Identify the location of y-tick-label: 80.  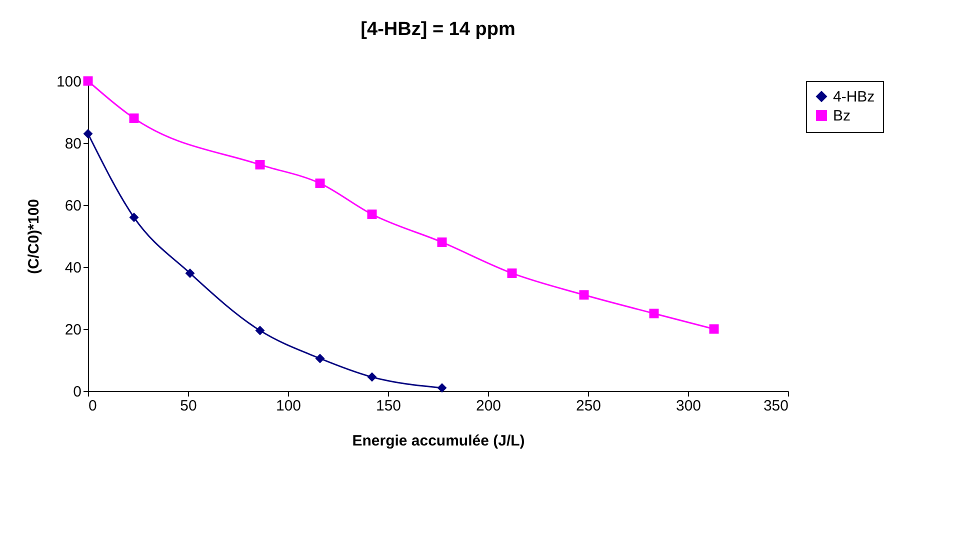
(73, 144).